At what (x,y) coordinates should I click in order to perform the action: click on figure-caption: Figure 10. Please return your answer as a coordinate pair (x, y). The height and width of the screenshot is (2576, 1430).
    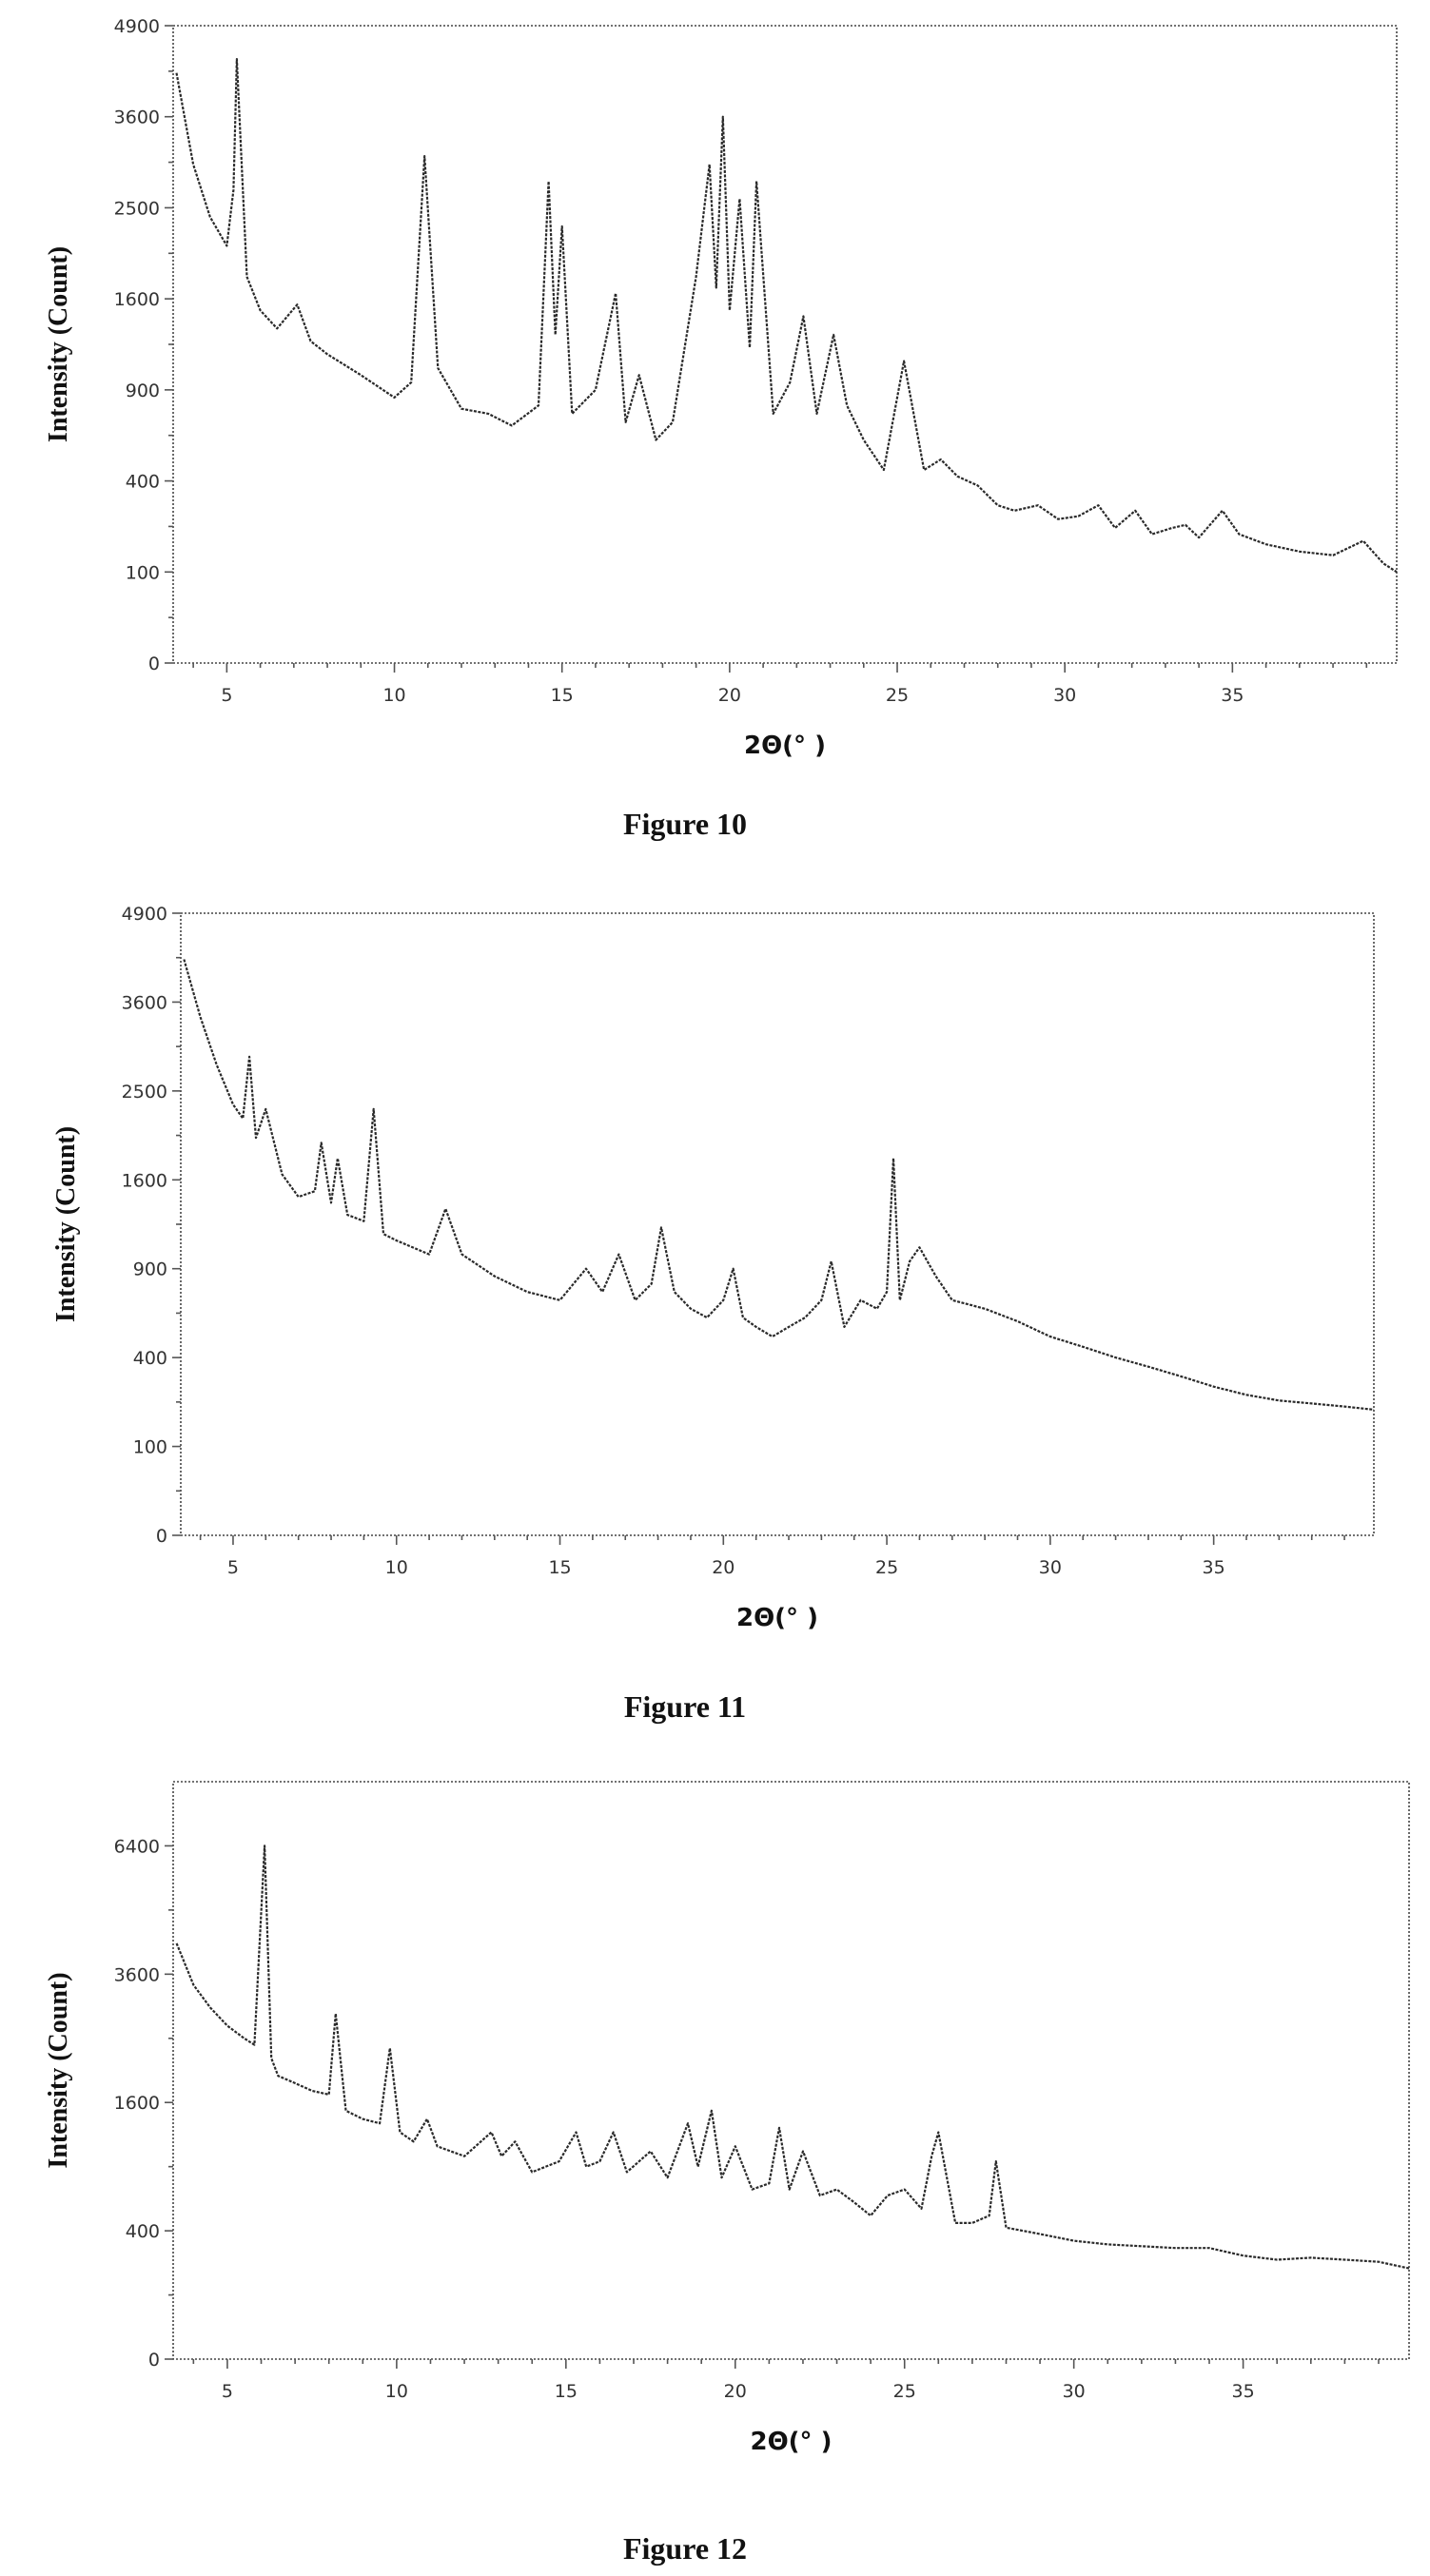
    Looking at the image, I should click on (685, 824).